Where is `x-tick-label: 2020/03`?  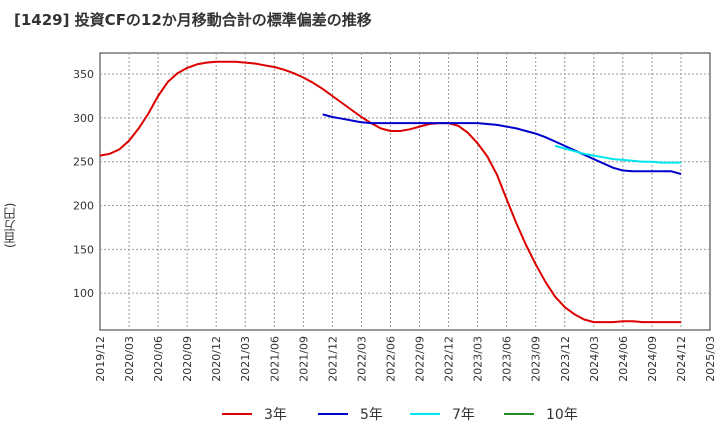
x-tick-label: 2020/03 is located at coordinates (129, 359).